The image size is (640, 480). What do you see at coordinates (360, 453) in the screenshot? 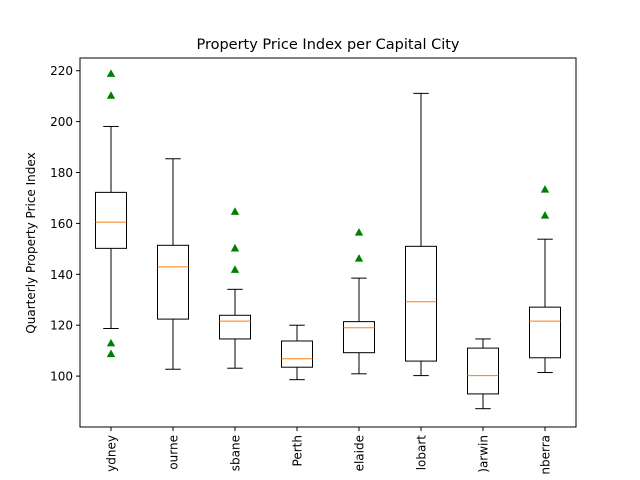
I see `x-tick-label: elaide` at bounding box center [360, 453].